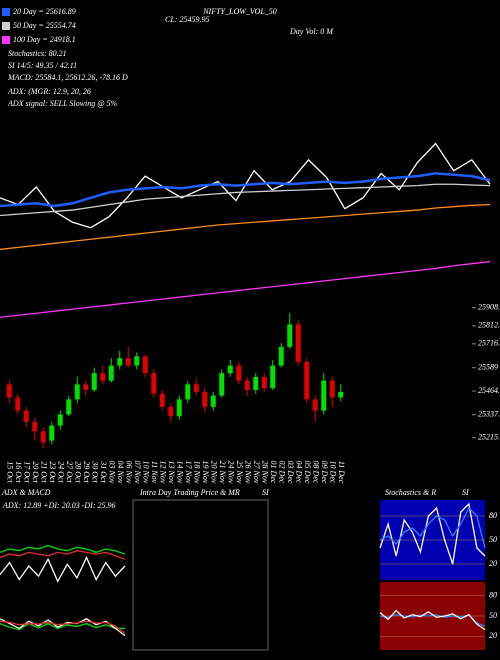 This screenshot has height=660, width=500. What do you see at coordinates (205, 472) in the screenshot?
I see `x-tick-label: 19 Nov` at bounding box center [205, 472].